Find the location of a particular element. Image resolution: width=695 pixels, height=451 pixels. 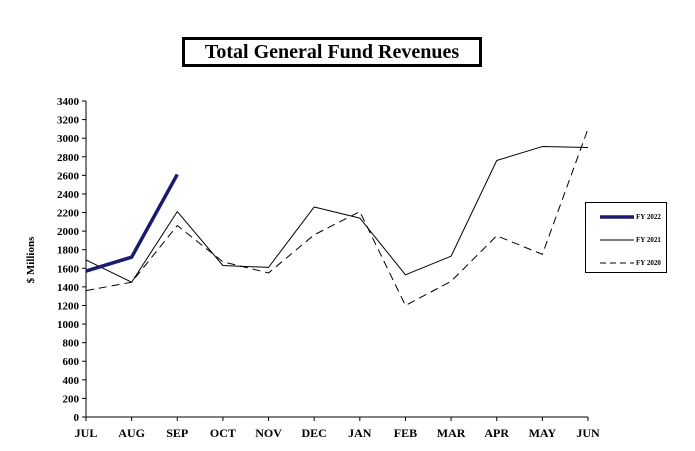

chart-title-box: Total General Fund Revenues is located at coordinates (332, 52).